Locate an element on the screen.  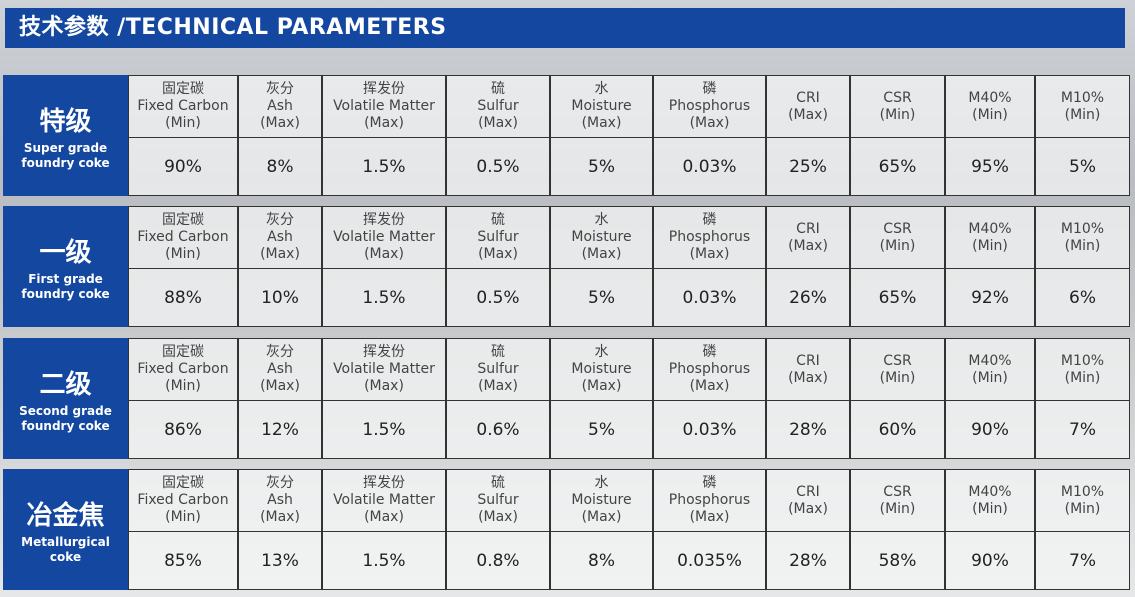
value-cell: 7% is located at coordinates (1082, 429).